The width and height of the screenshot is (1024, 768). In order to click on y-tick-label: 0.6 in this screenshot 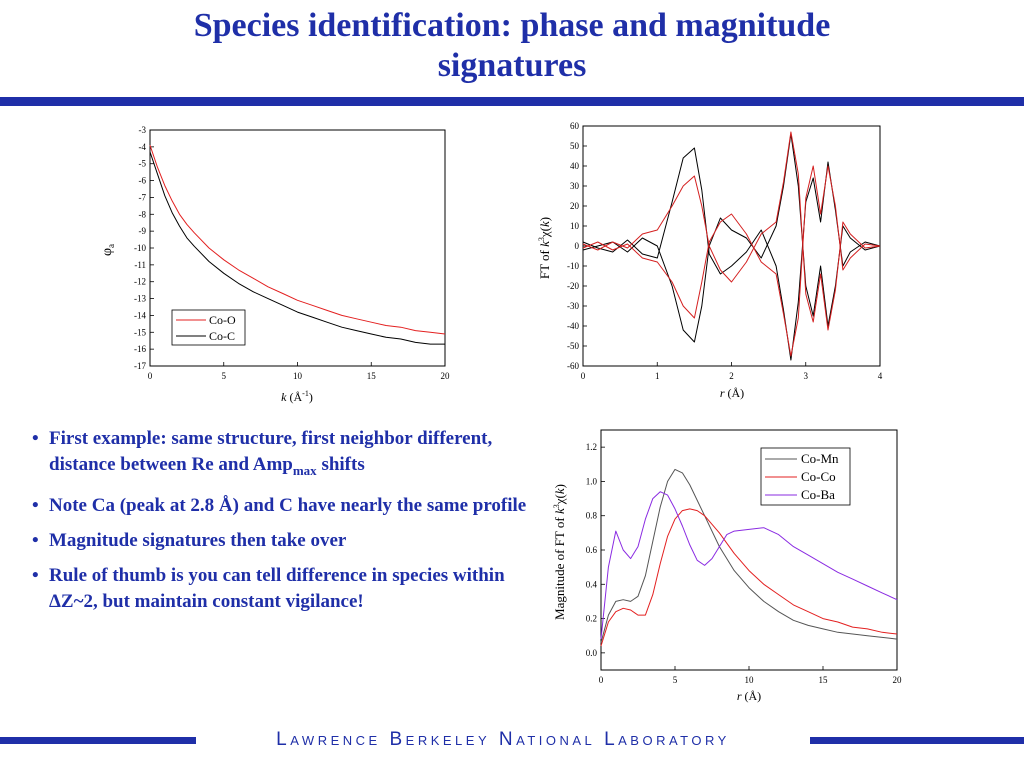, I will do `click(592, 550)`.